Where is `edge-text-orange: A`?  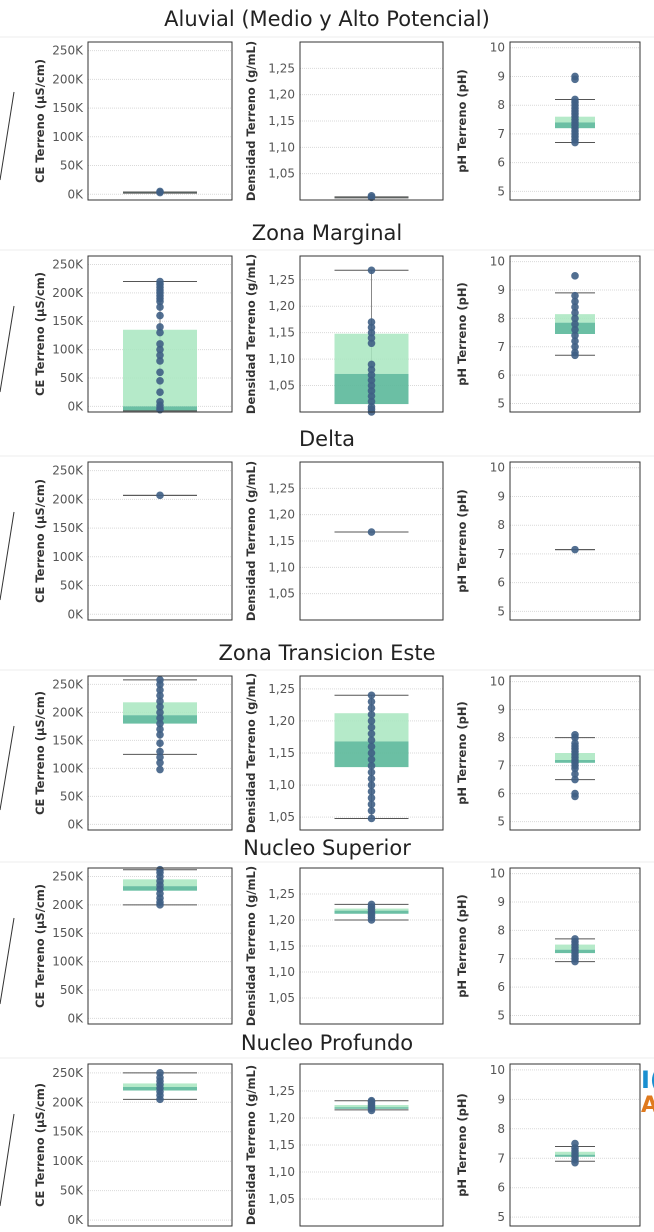 edge-text-orange: A is located at coordinates (647, 1105).